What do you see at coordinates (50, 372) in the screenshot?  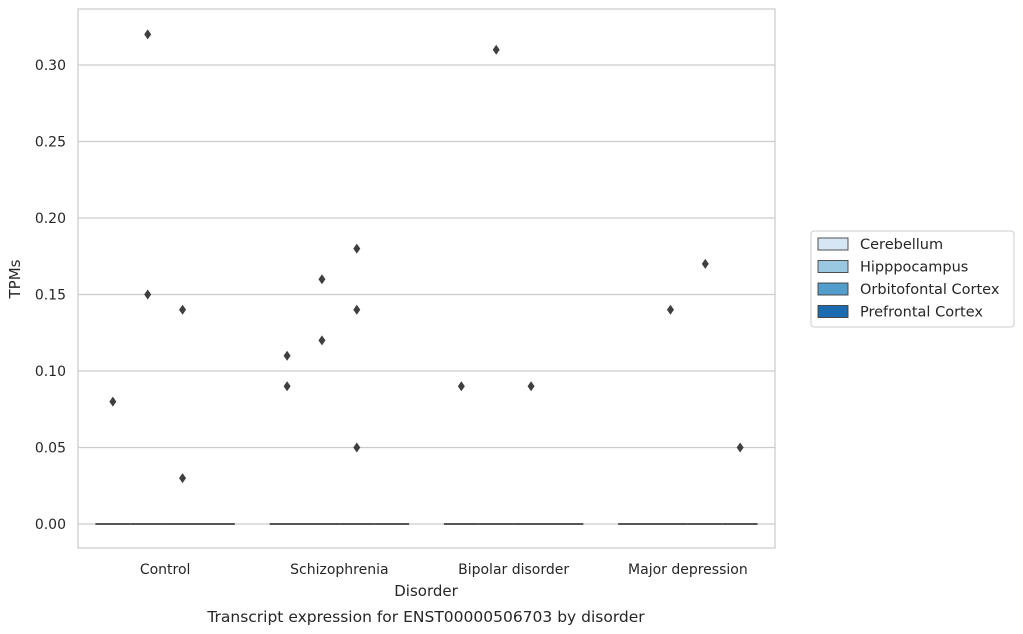 I see `y-tick-label: 0.10` at bounding box center [50, 372].